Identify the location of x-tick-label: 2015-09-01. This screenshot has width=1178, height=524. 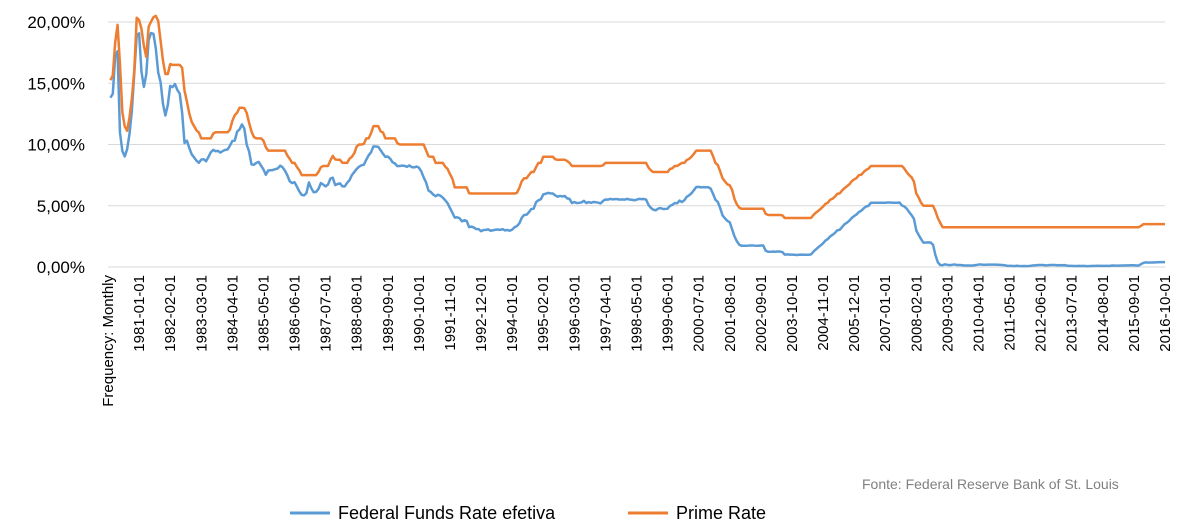
(1134, 313).